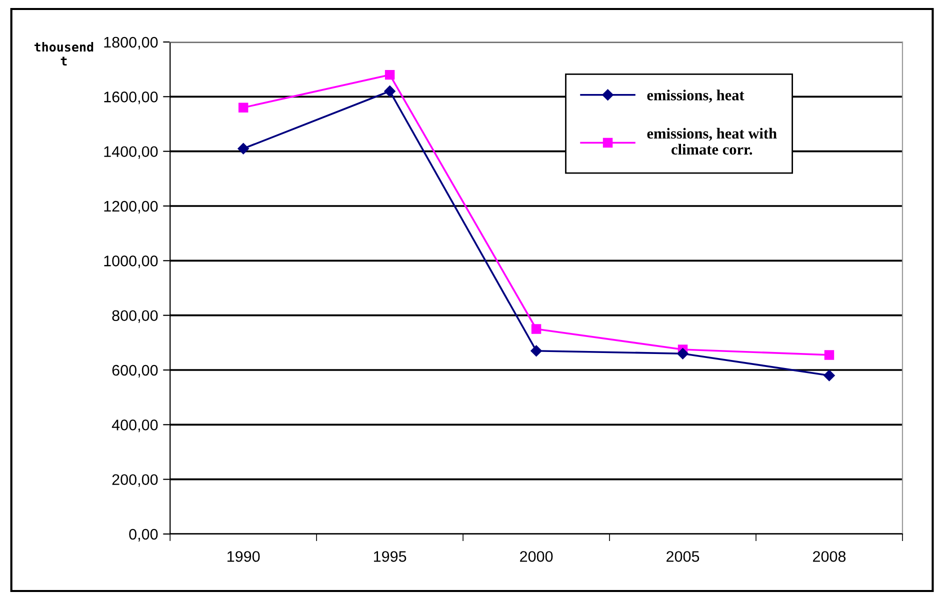 This screenshot has width=945, height=600. Describe the element at coordinates (135, 316) in the screenshot. I see `y-tick-label: 800,00` at that location.